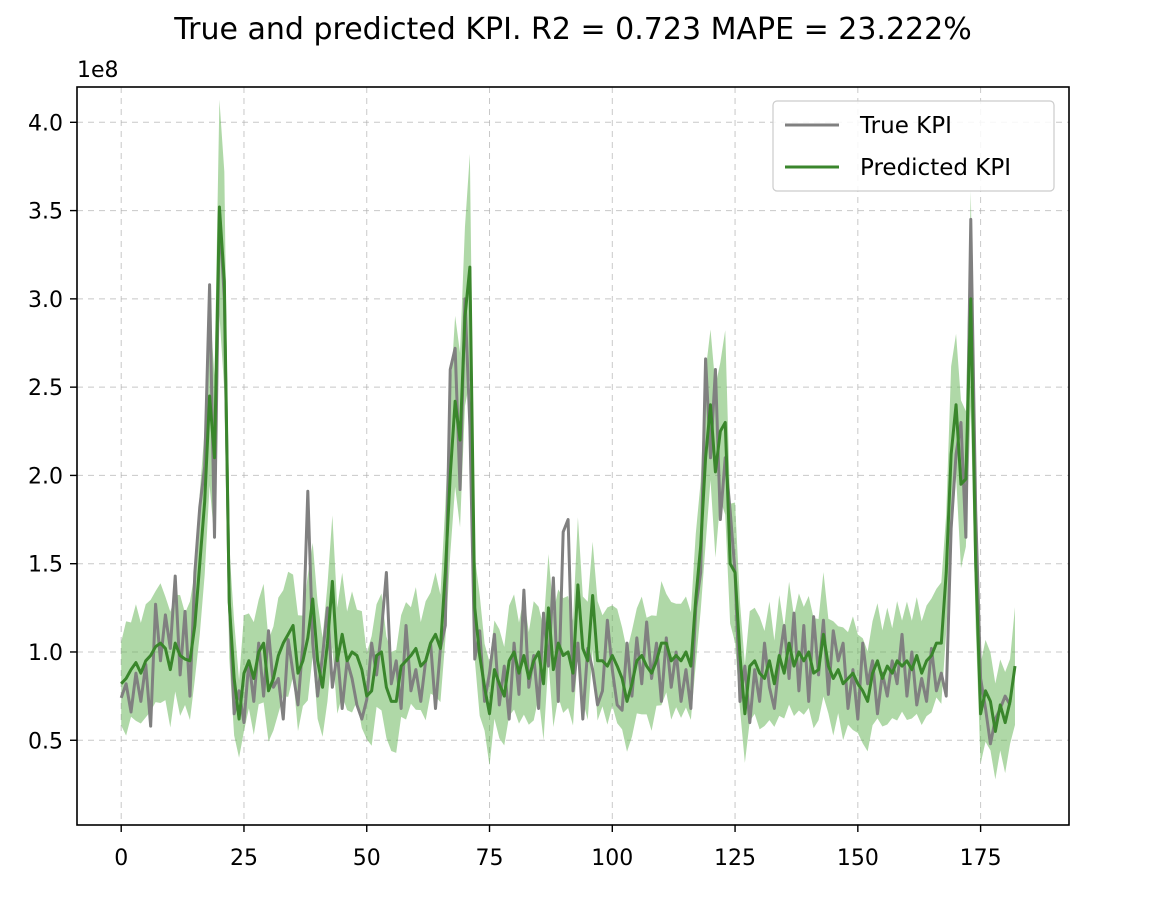 The image size is (1152, 916). Describe the element at coordinates (45, 388) in the screenshot. I see `y-tick-label: 2.5` at that location.